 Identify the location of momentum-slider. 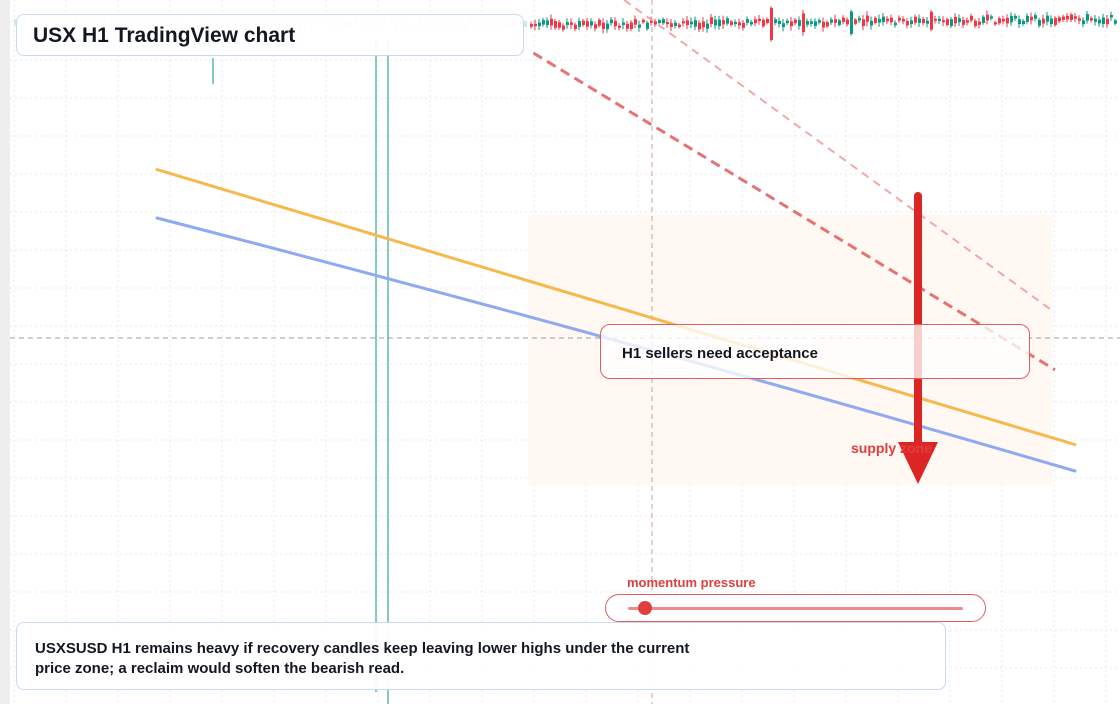
(795, 608).